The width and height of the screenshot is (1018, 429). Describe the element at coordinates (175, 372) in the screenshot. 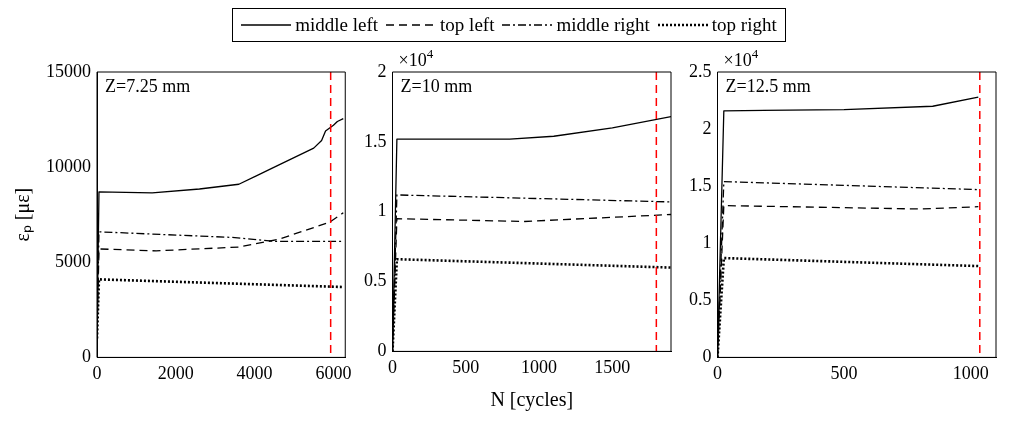

I see `x-tick-label: 2000` at that location.